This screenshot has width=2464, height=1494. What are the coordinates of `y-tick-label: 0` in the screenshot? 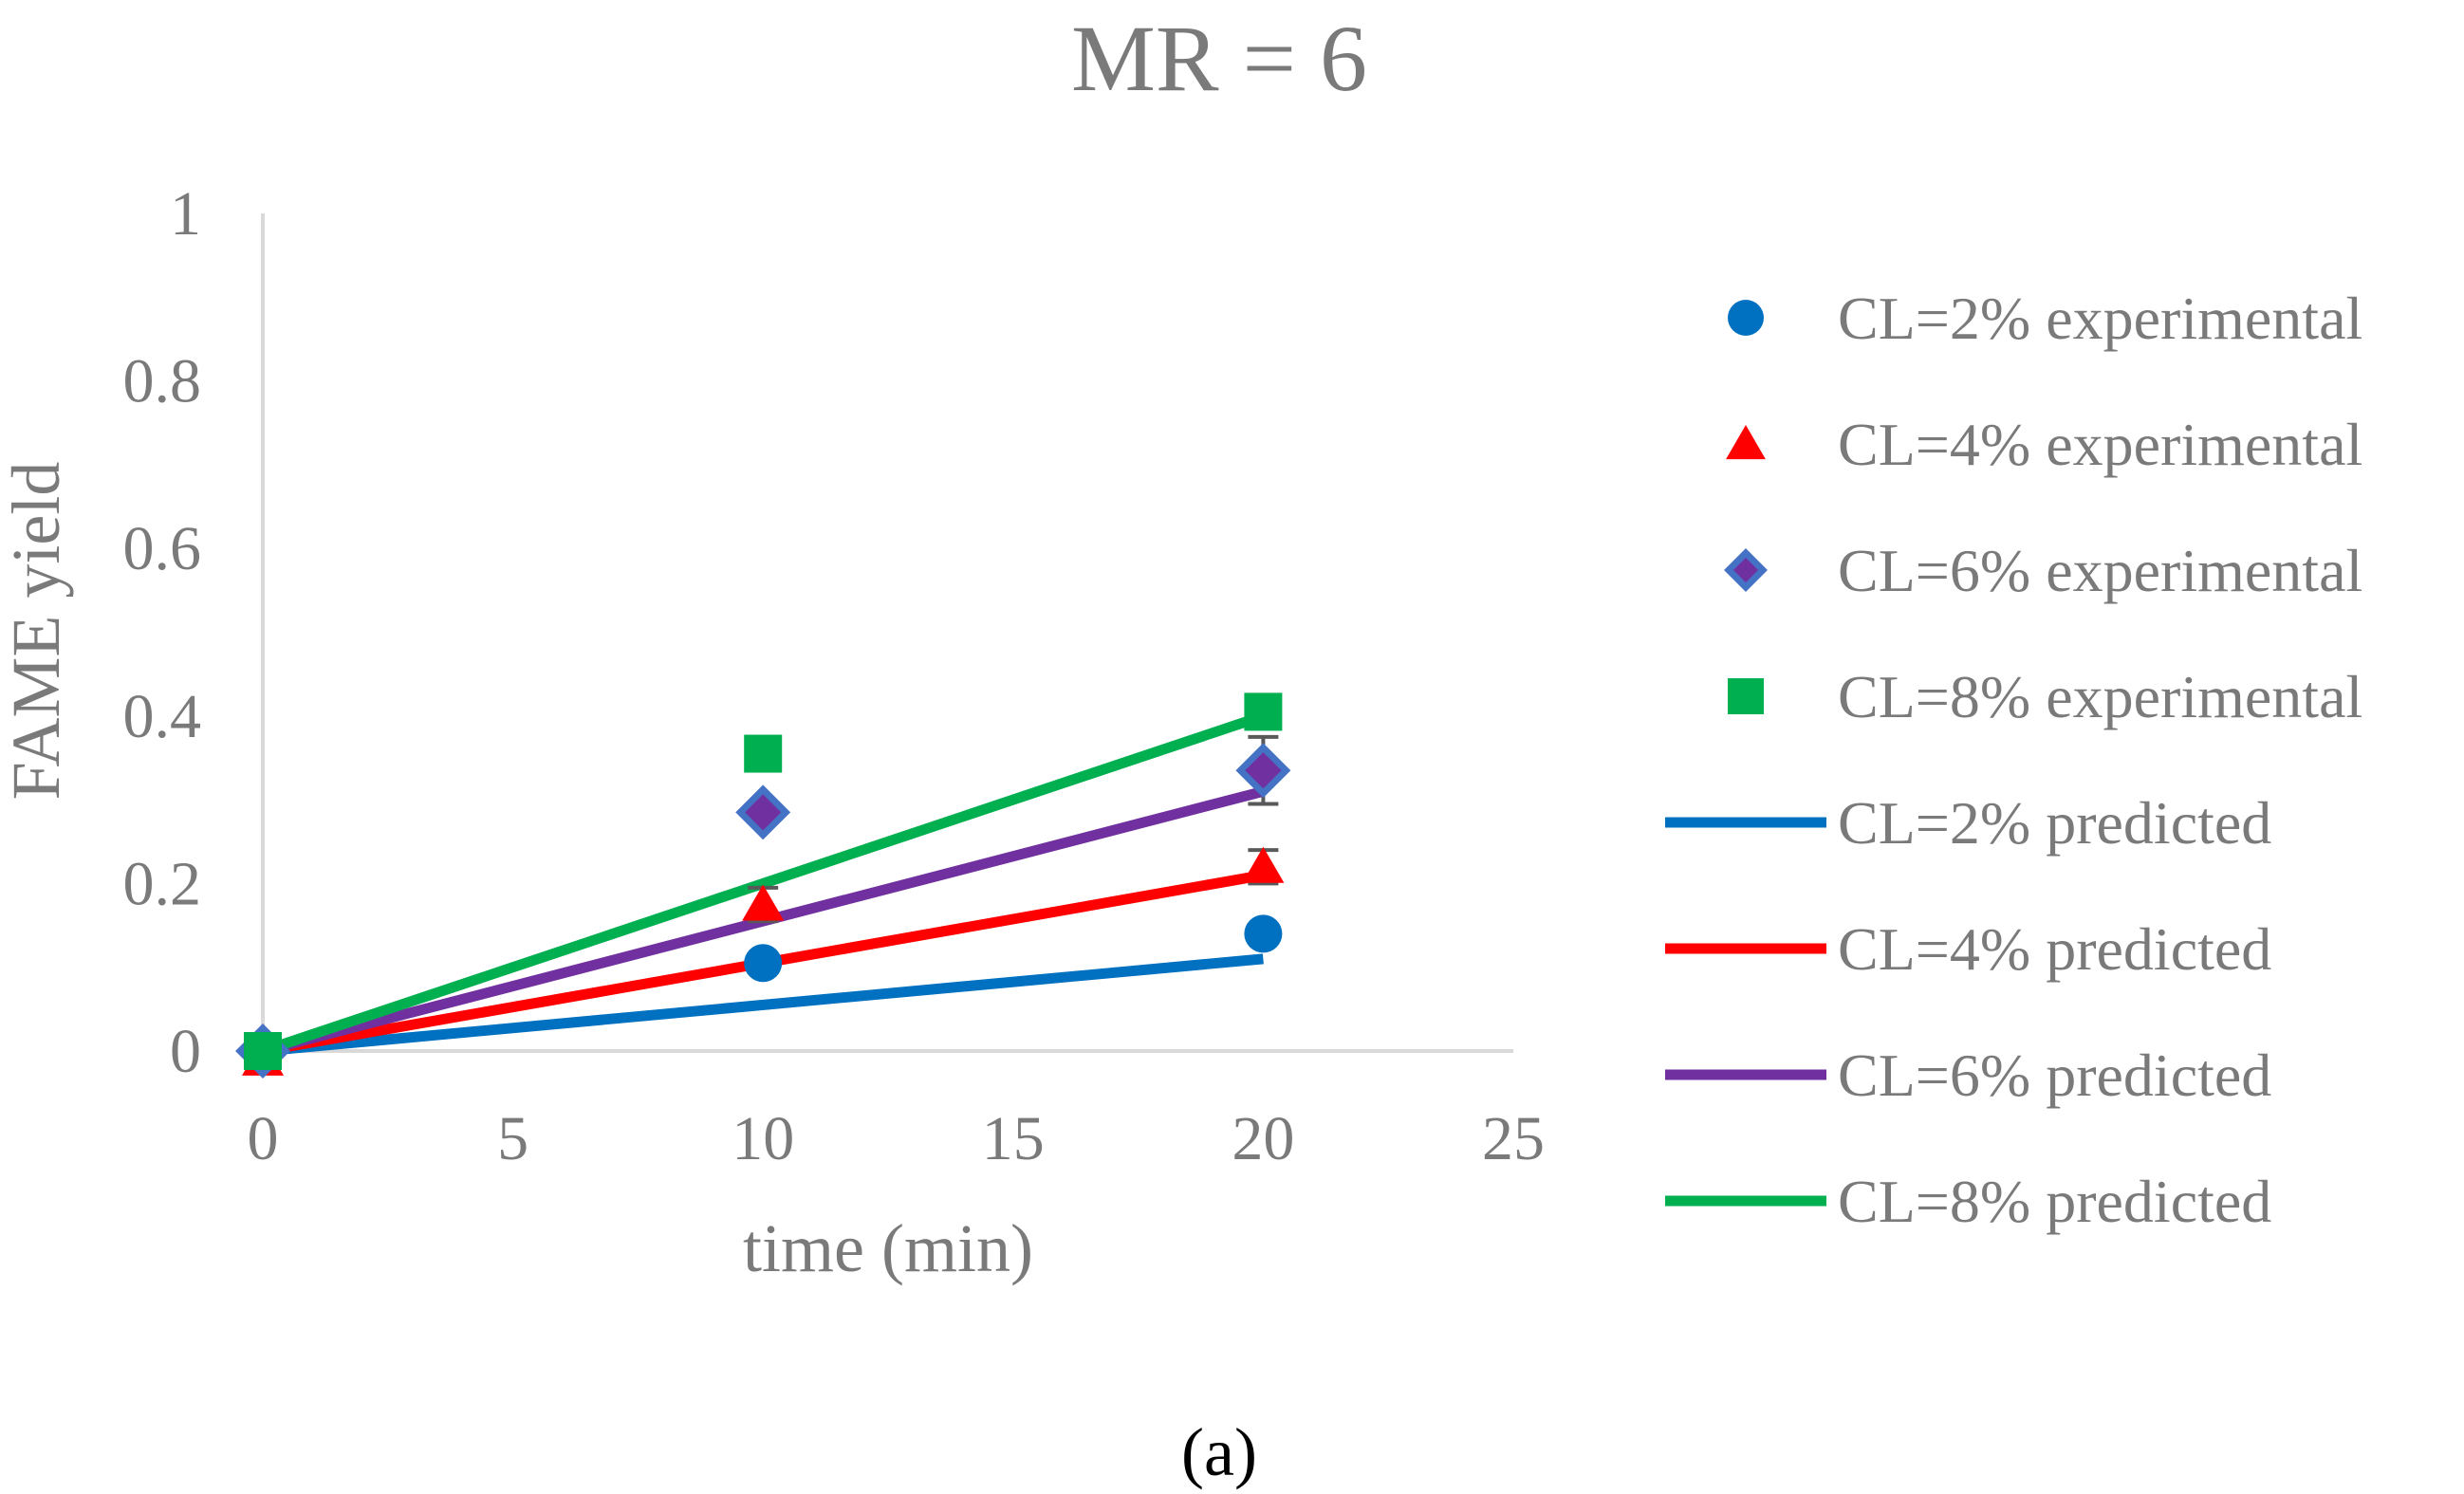 It's located at (185, 1052).